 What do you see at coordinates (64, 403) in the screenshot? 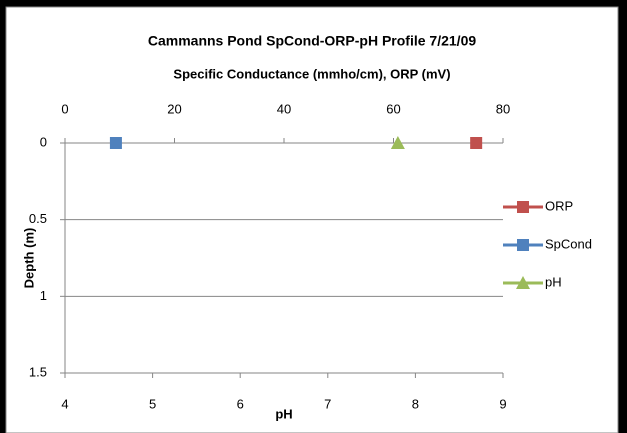
I see `x2-tick-label: 4` at bounding box center [64, 403].